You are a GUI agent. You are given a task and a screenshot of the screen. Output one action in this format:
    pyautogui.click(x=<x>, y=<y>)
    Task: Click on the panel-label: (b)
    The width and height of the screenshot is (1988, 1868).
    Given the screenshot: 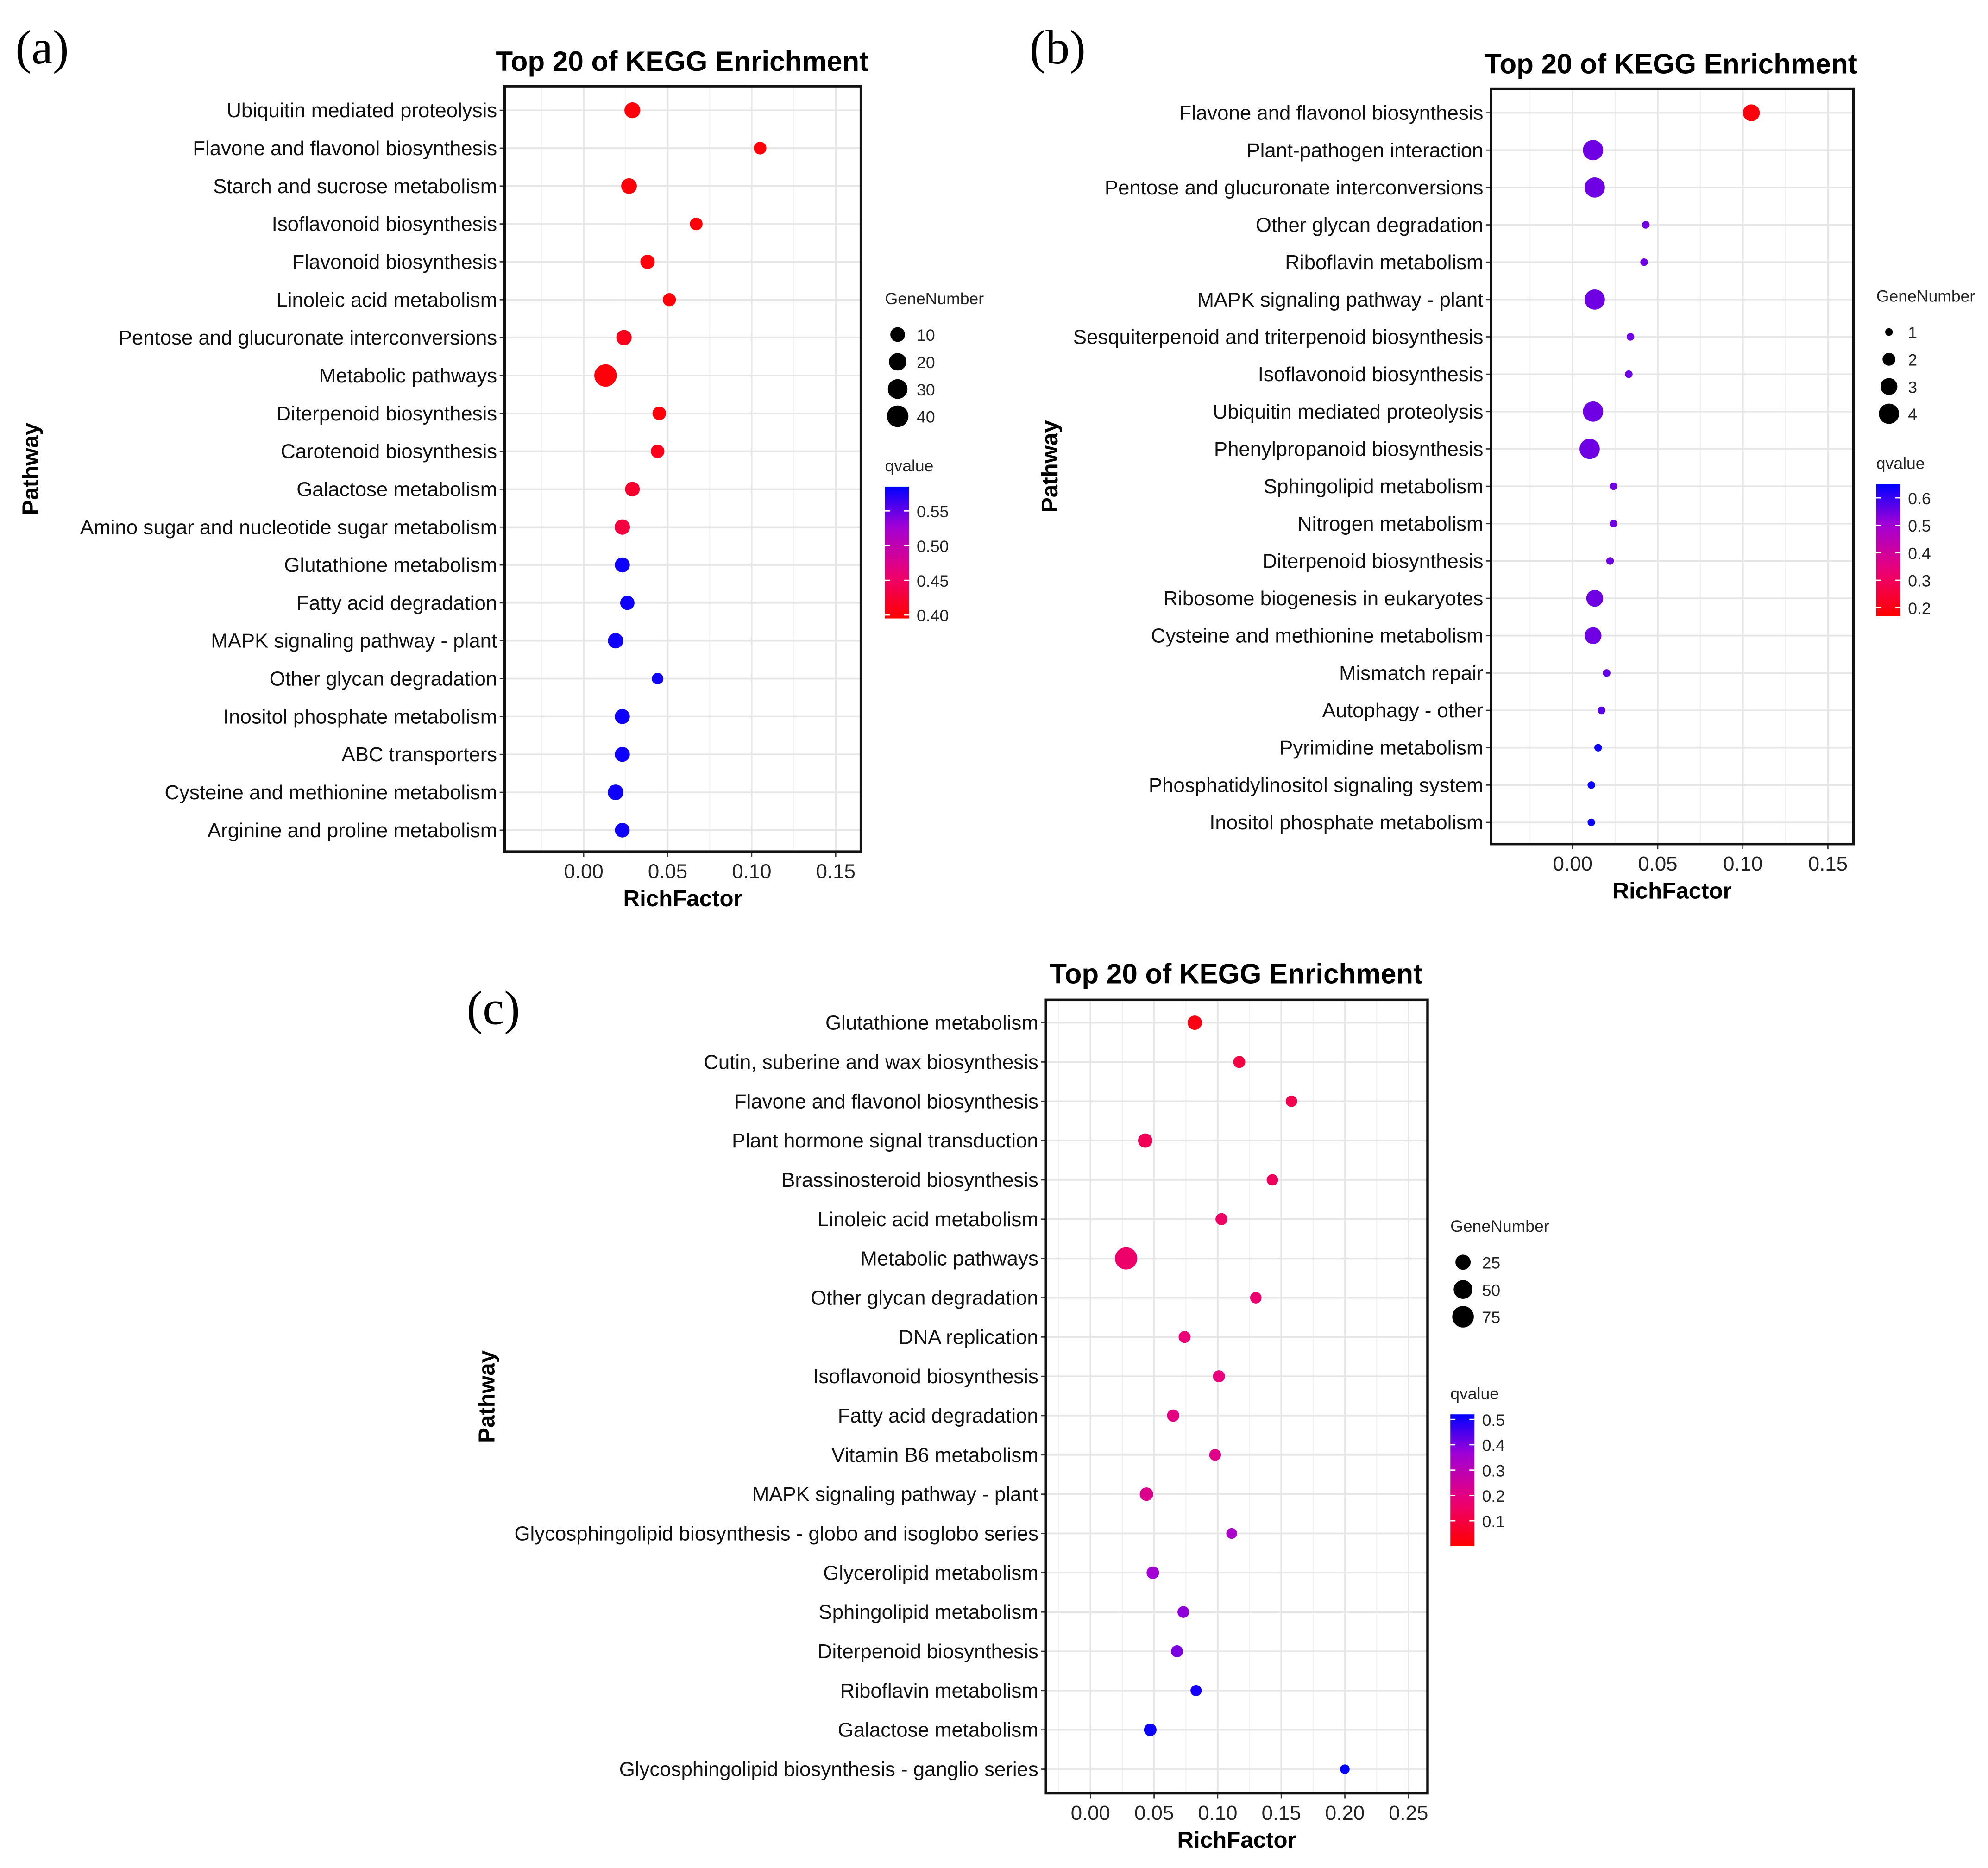 What is the action you would take?
    pyautogui.click(x=1058, y=48)
    